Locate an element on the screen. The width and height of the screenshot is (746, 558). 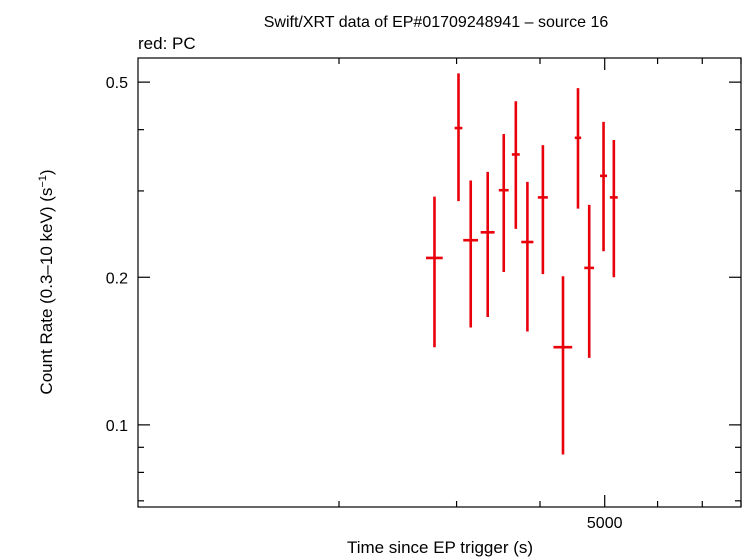
y-axis-label-superscript: −1 is located at coordinates (43, 181).